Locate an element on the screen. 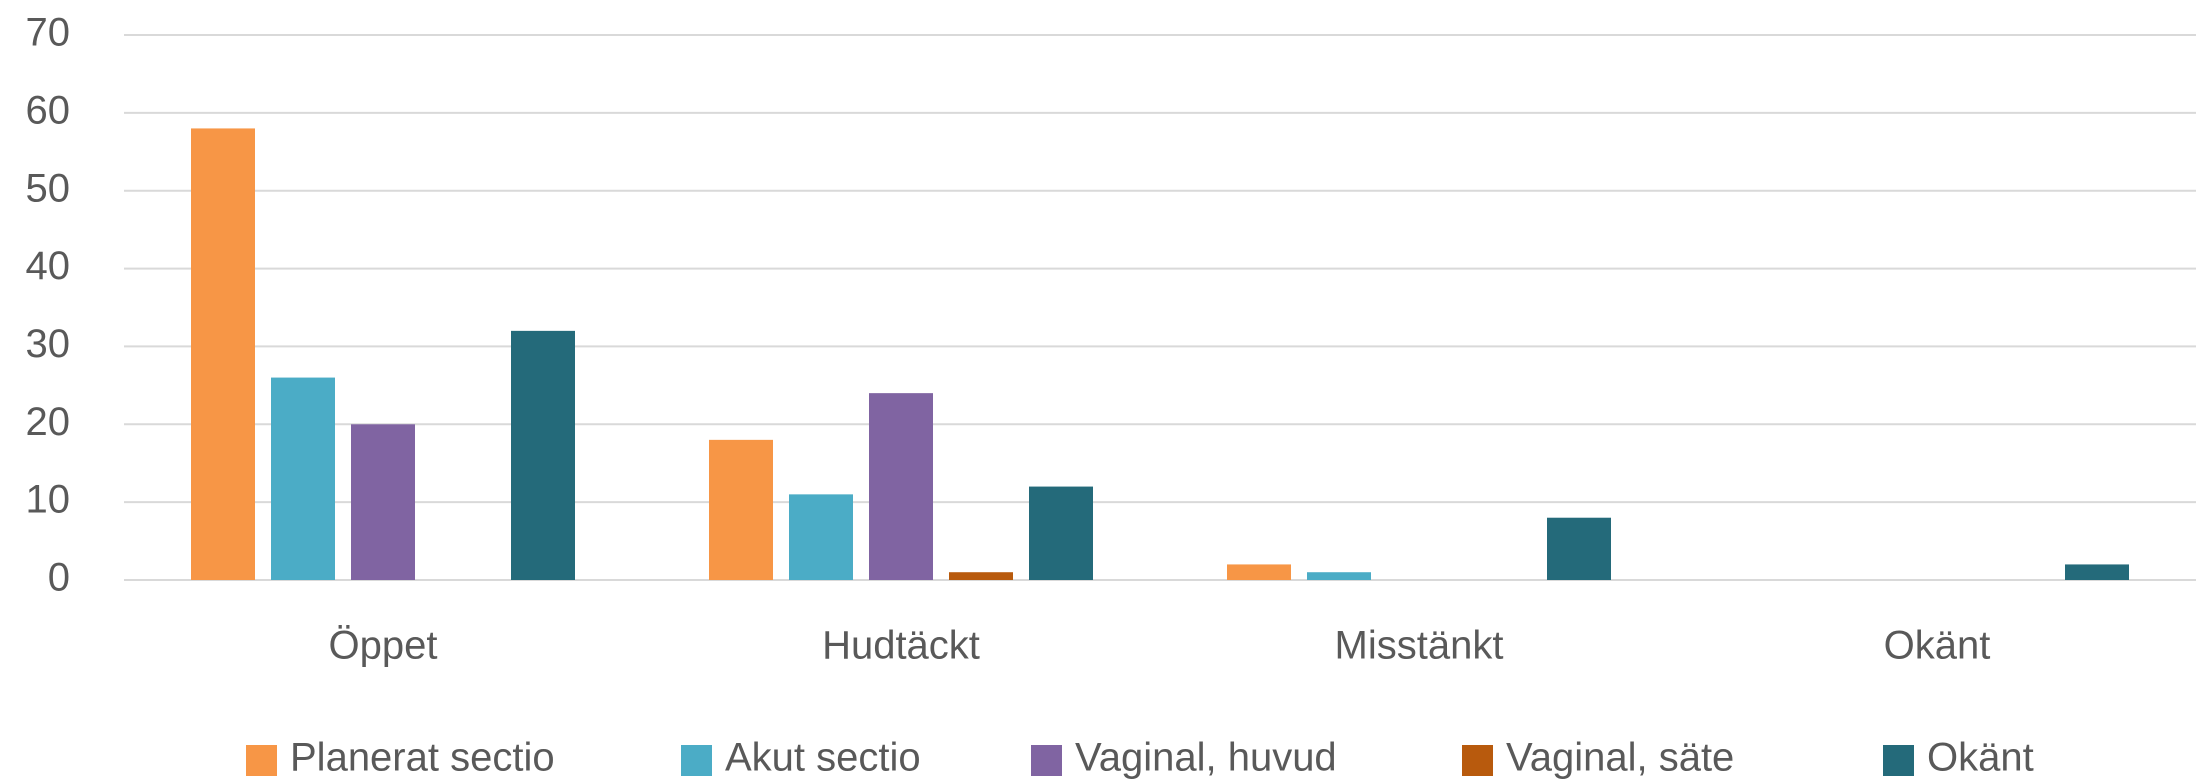 Image resolution: width=2208 pixels, height=782 pixels. y-tick-label: 20 is located at coordinates (48, 422).